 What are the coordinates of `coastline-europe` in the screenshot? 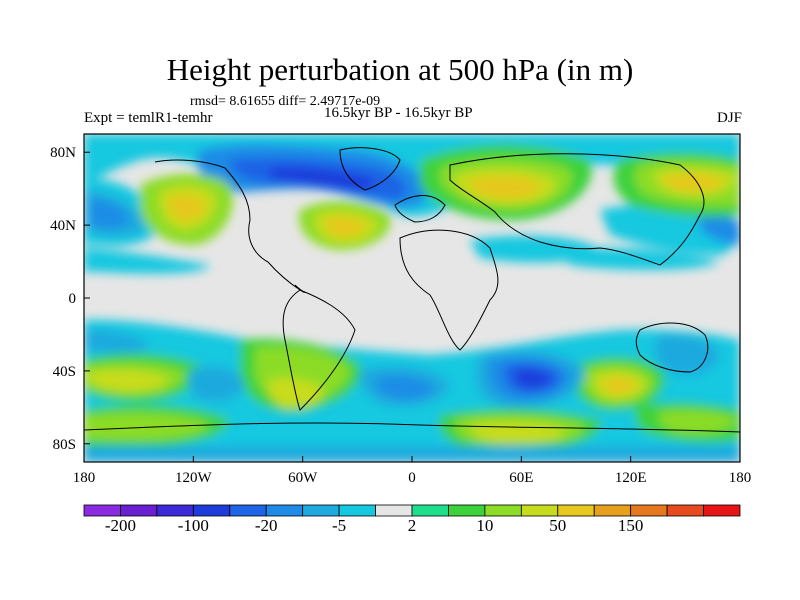 It's located at (420, 209).